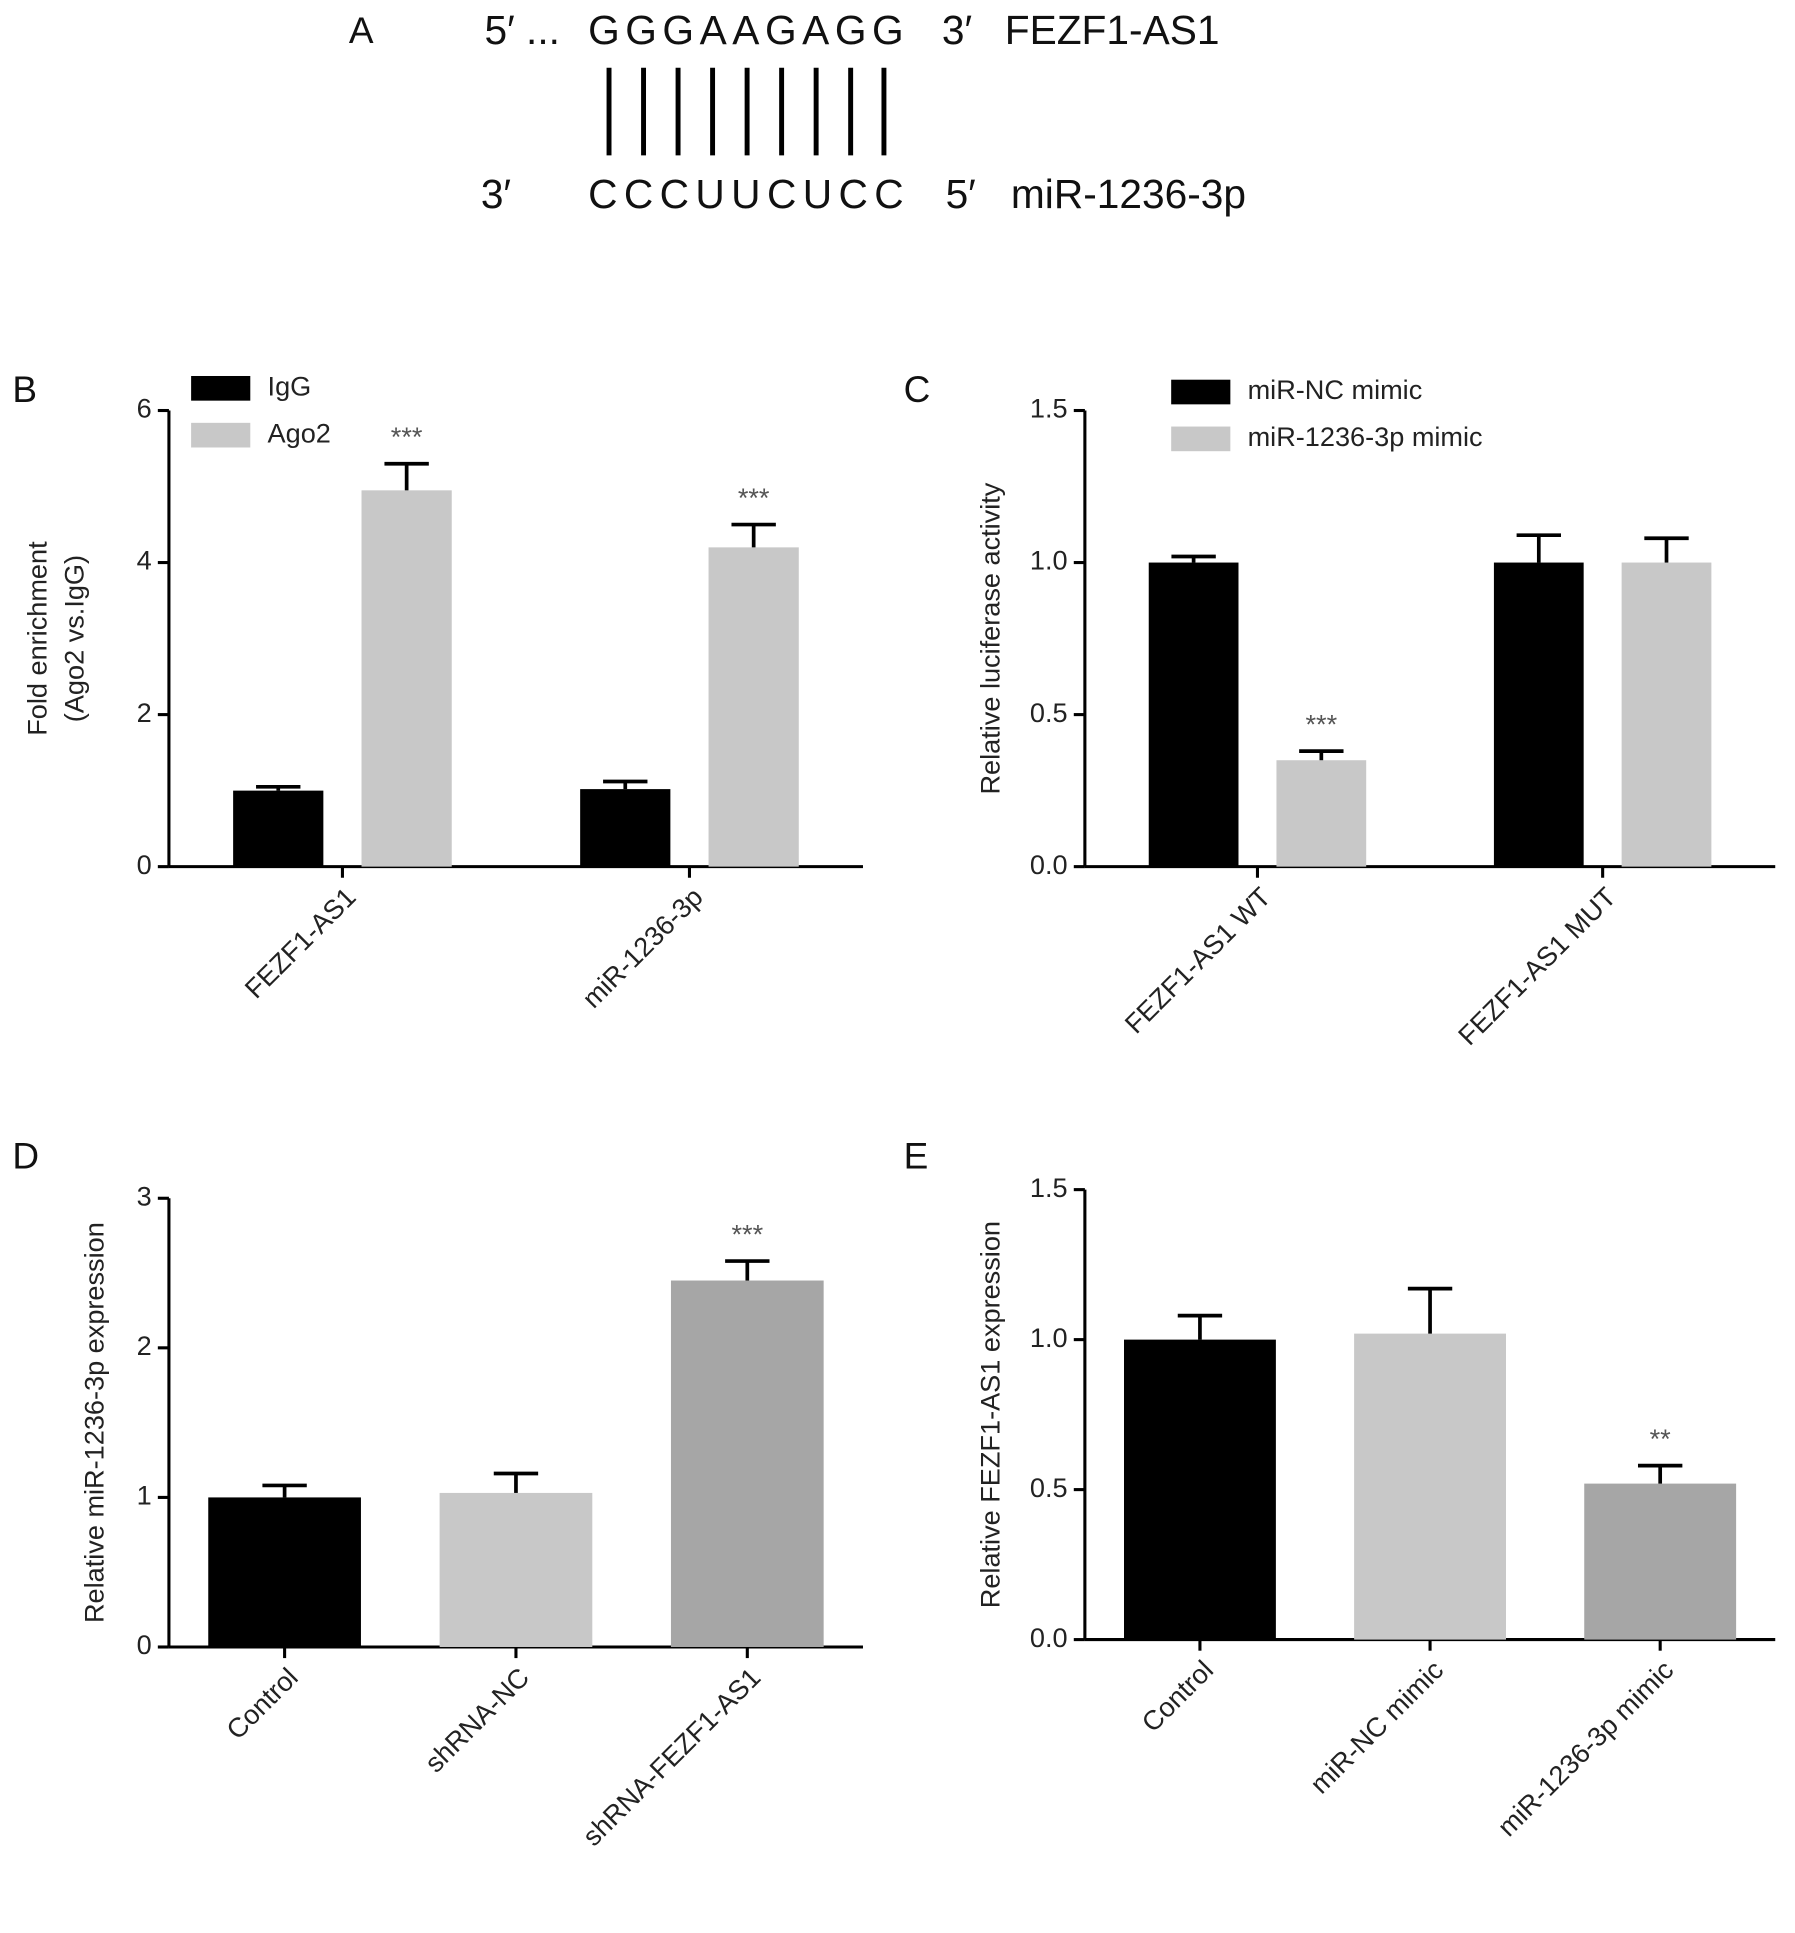 This screenshot has height=1933, width=1795. Describe the element at coordinates (990, 638) in the screenshot. I see `y-axis-label: Relative luciferase activity` at that location.